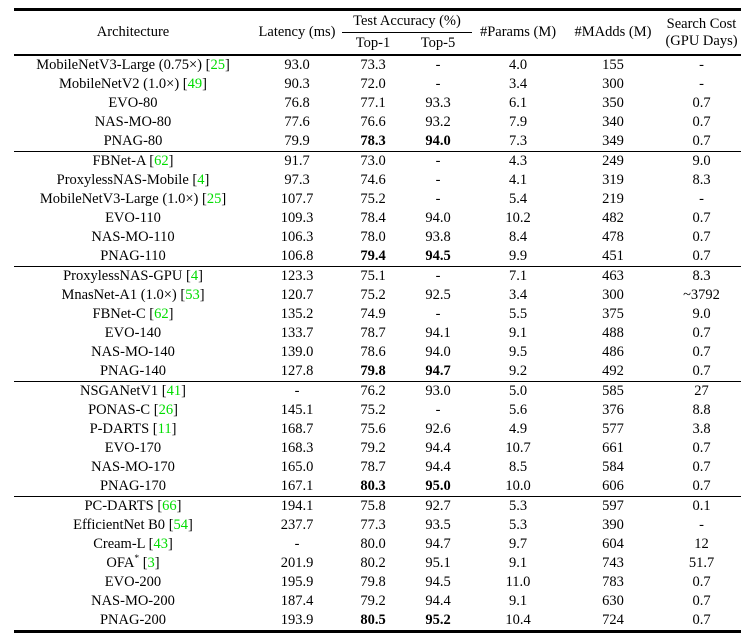  I want to click on architecture-cell: NSGANetV1 [41], so click(133, 391).